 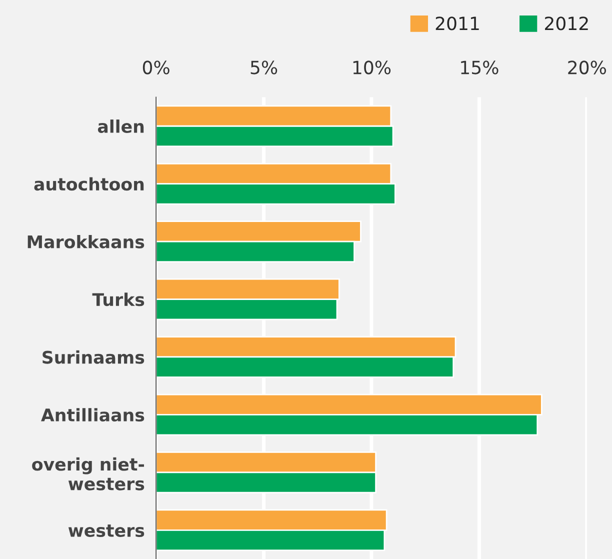 I want to click on x-tick-label: 15%, so click(x=479, y=67).